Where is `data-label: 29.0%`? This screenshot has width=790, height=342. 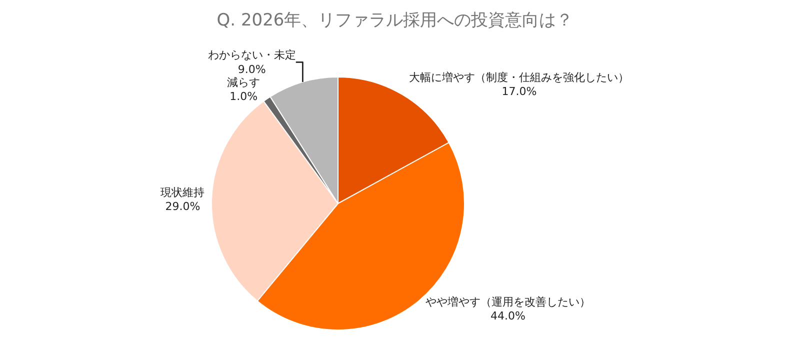
data-label: 29.0% is located at coordinates (182, 207).